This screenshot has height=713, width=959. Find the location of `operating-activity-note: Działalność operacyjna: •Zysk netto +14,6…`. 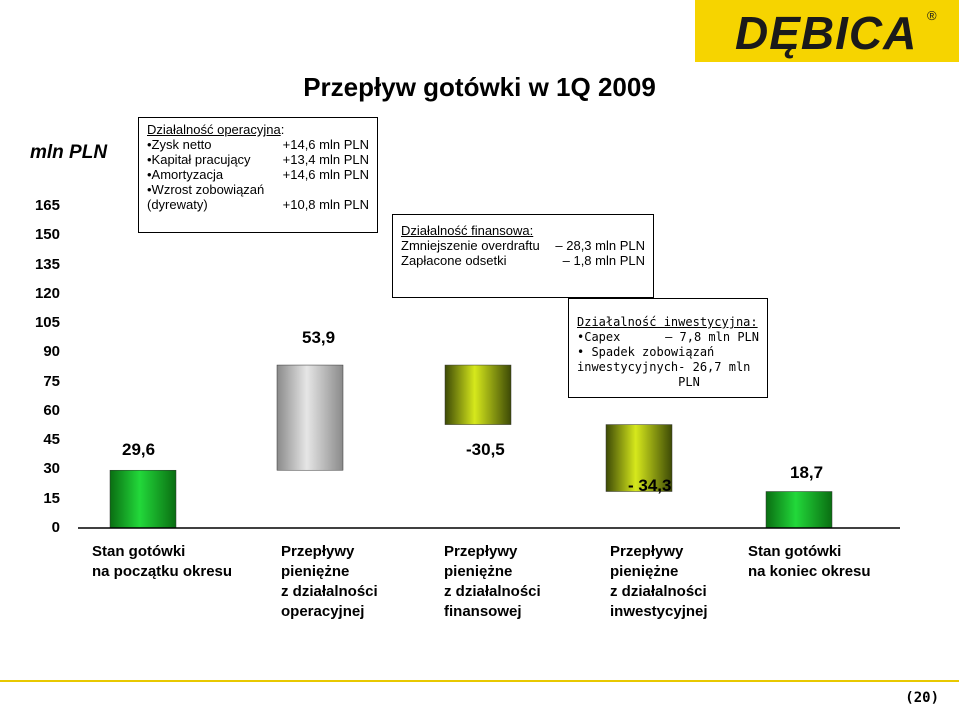

operating-activity-note: Działalność operacyjna: •Zysk netto +14,6… is located at coordinates (258, 175).